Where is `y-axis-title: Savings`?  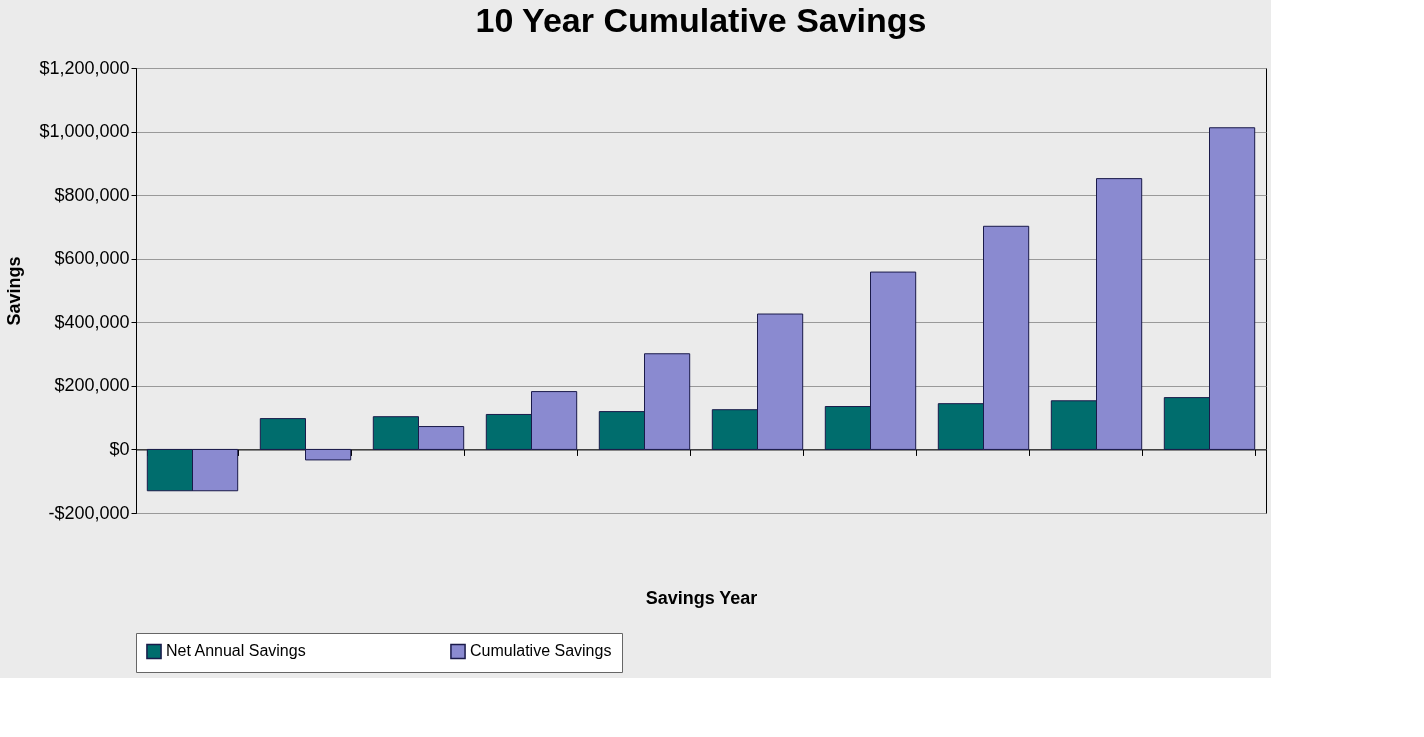 y-axis-title: Savings is located at coordinates (14, 291).